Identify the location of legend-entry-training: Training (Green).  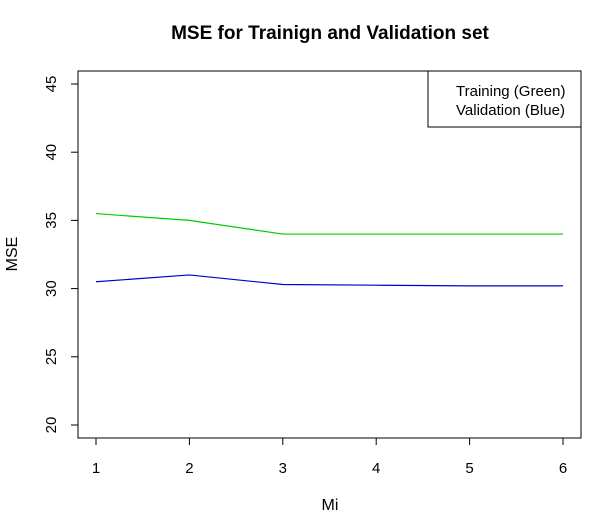
(510, 91).